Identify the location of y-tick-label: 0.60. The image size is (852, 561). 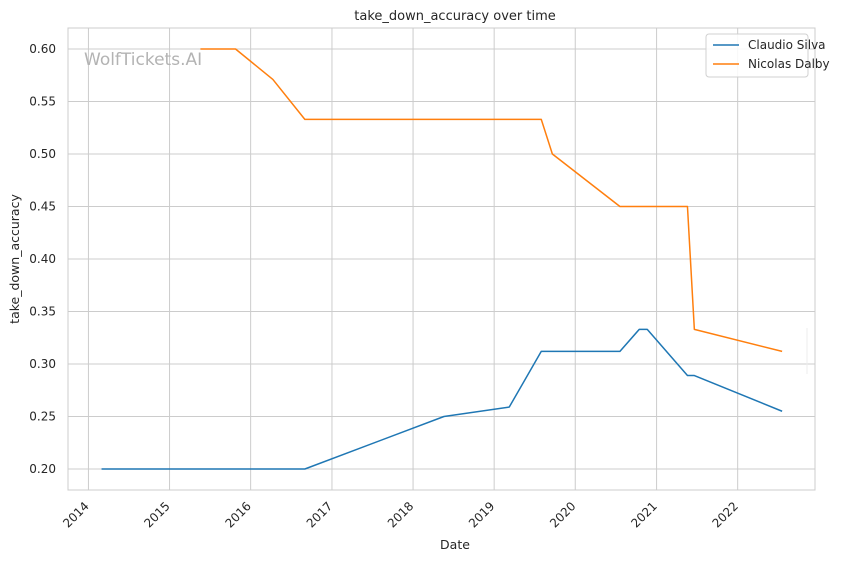
(42, 49).